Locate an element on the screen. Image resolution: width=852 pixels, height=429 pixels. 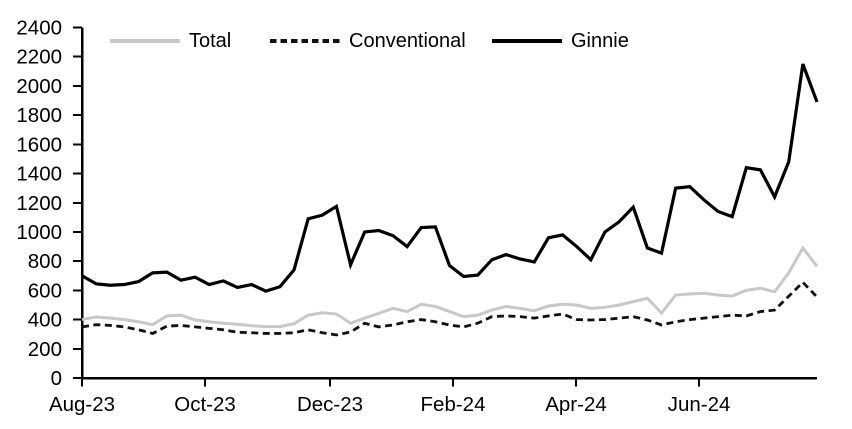
x-tick-label: Dec-23 is located at coordinates (330, 404).